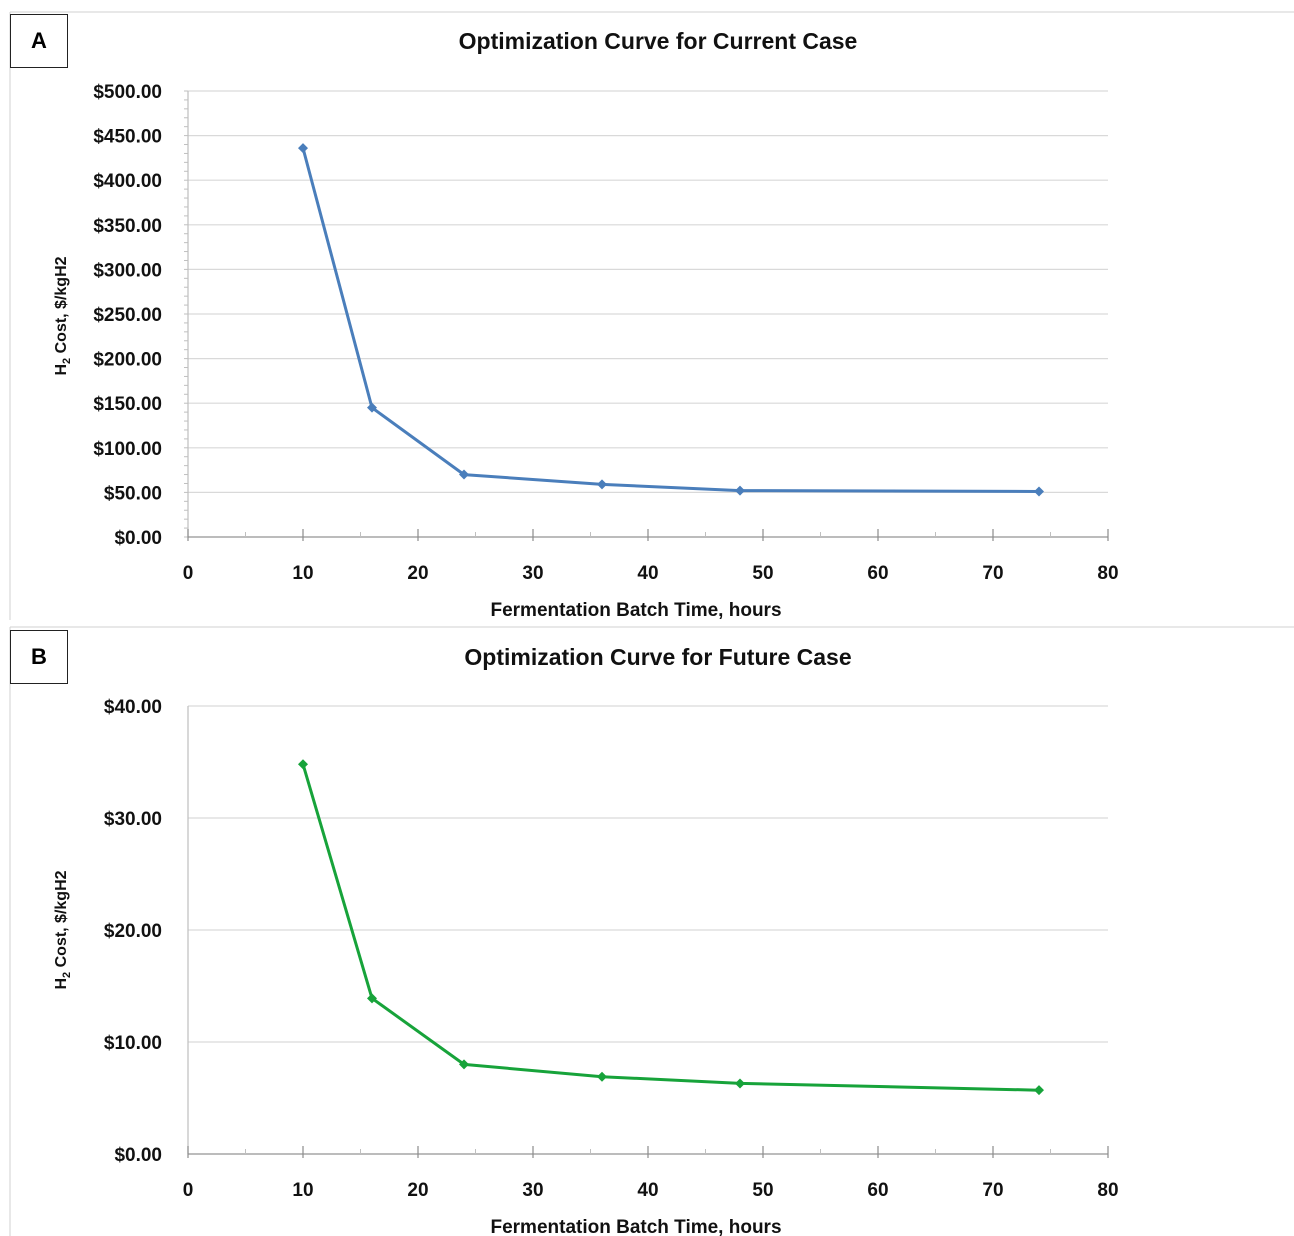 This screenshot has width=1294, height=1236. Describe the element at coordinates (127, 92) in the screenshot. I see `y-tick-label: $500.00` at that location.